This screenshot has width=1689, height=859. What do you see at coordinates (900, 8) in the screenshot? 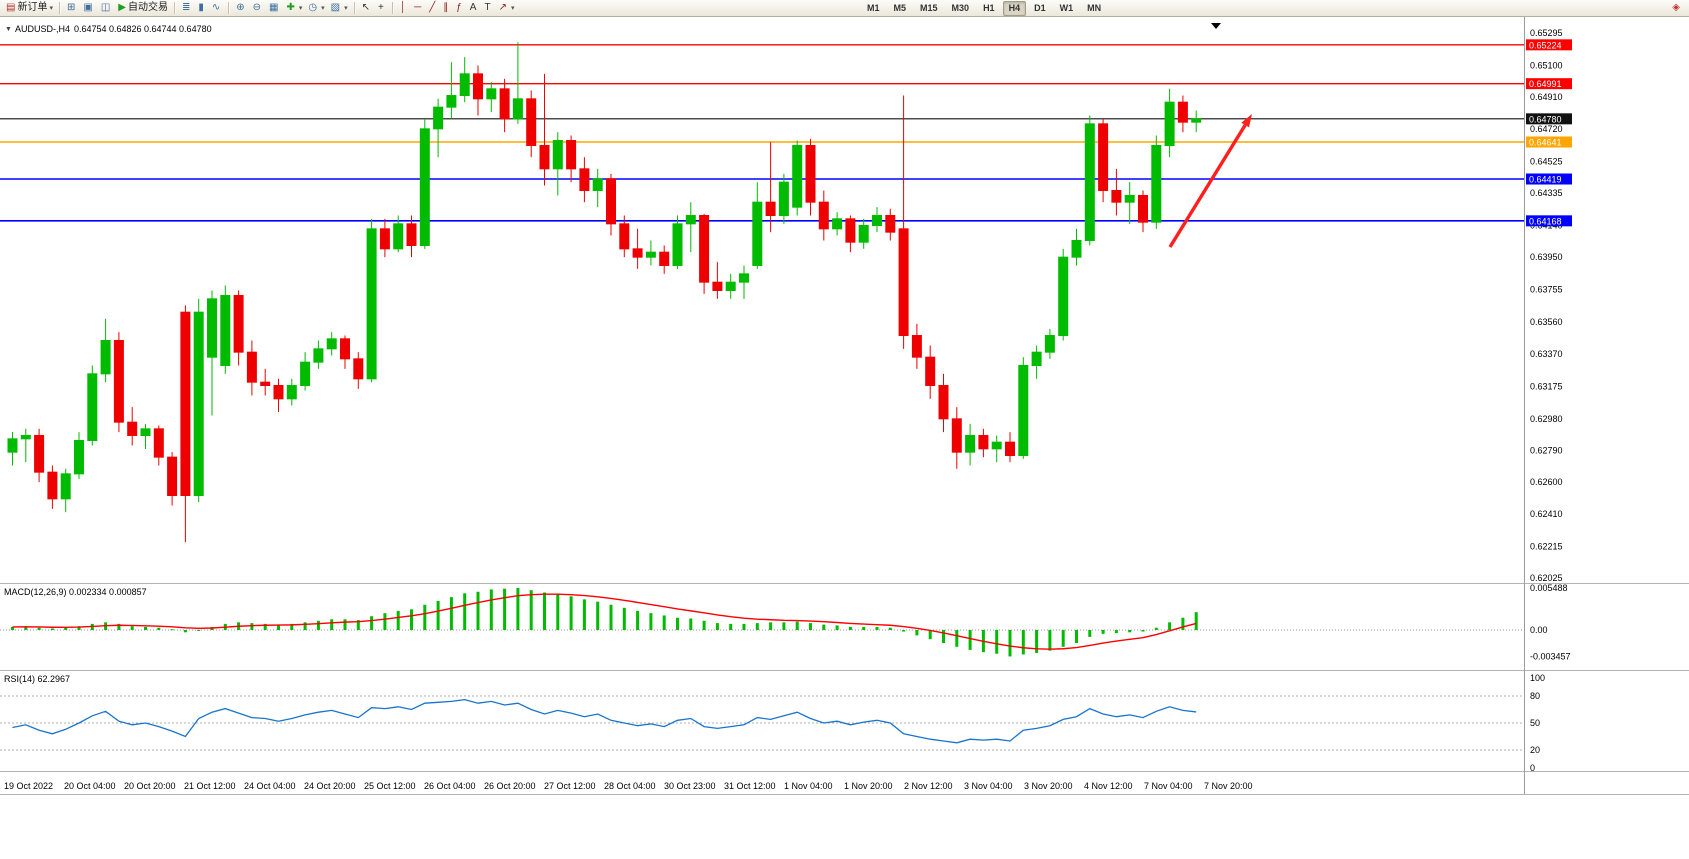
I see `timeframe-m5: M5` at bounding box center [900, 8].